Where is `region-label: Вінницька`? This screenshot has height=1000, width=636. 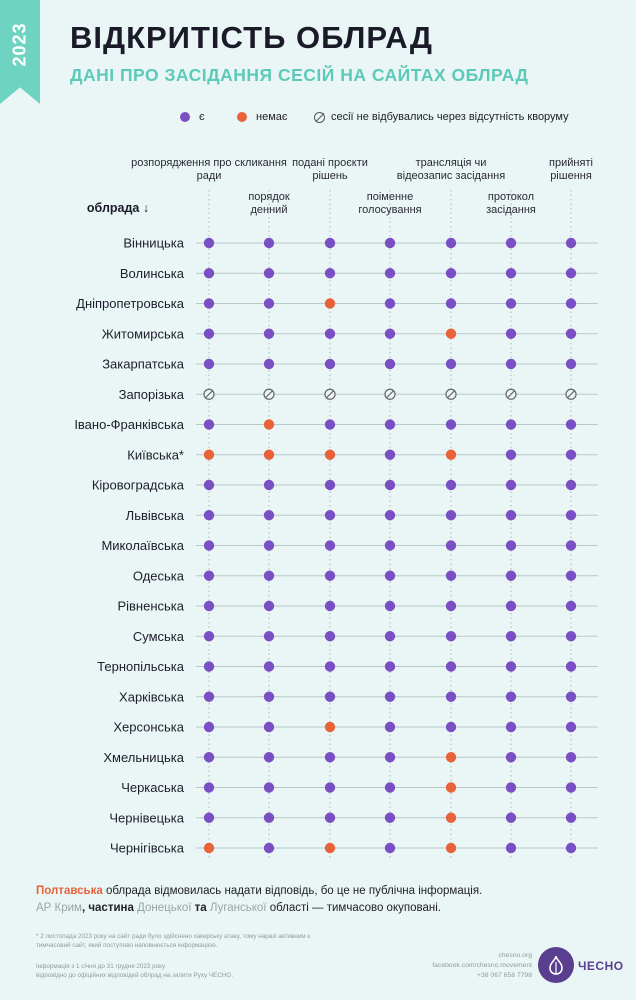
region-label: Вінницька is located at coordinates (153, 243).